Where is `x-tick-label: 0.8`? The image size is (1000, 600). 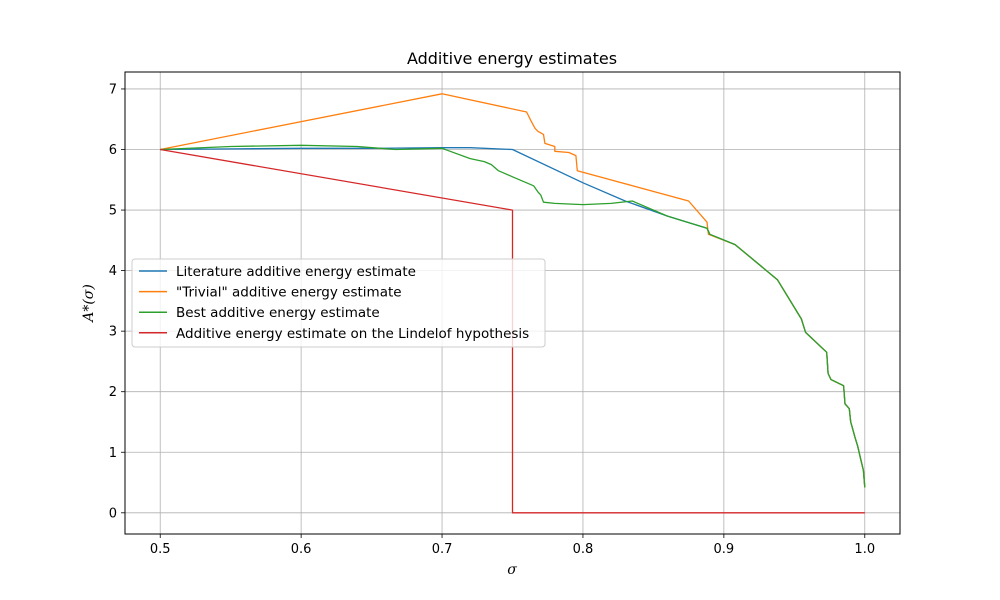 x-tick-label: 0.8 is located at coordinates (583, 549).